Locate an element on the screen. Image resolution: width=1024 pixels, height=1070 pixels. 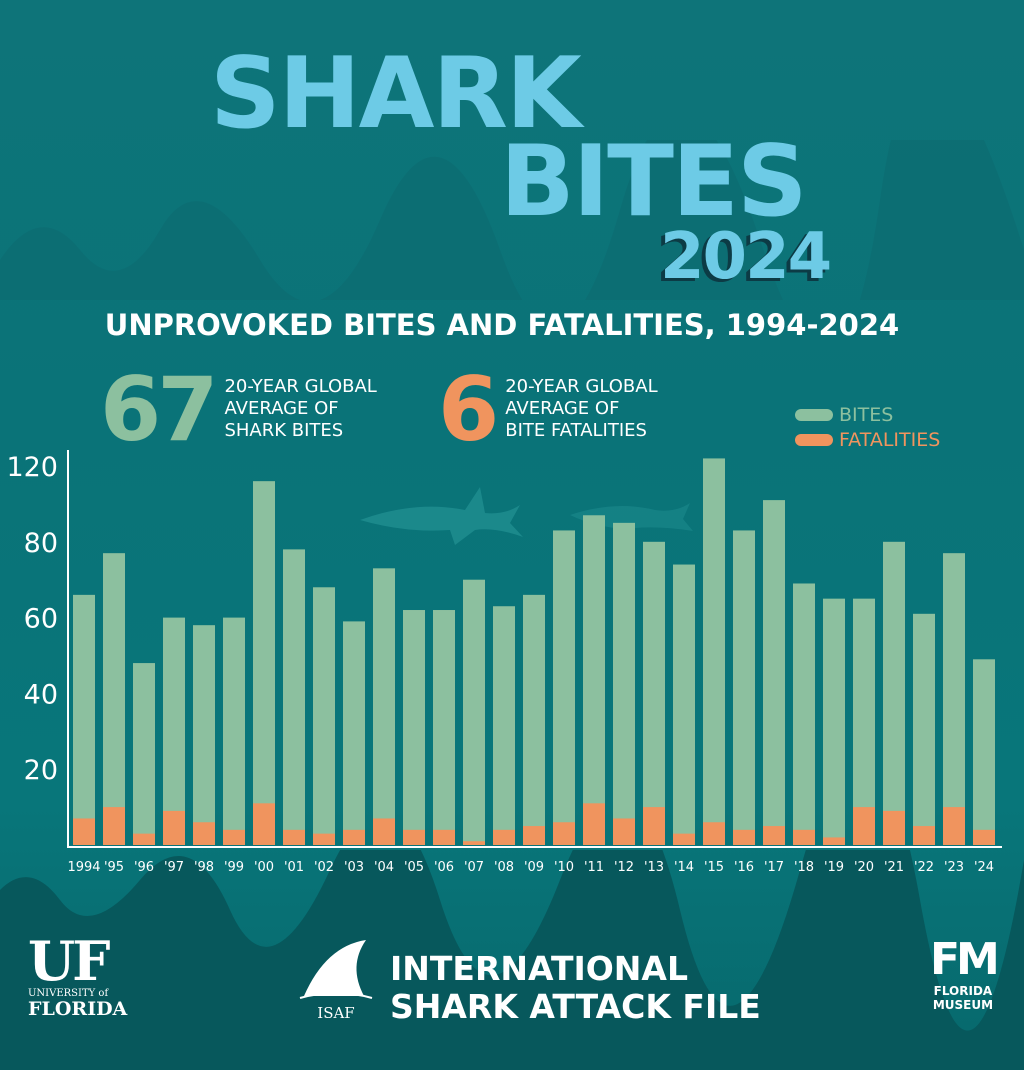
isaf-abbr: ISAF is located at coordinates (335, 1013).